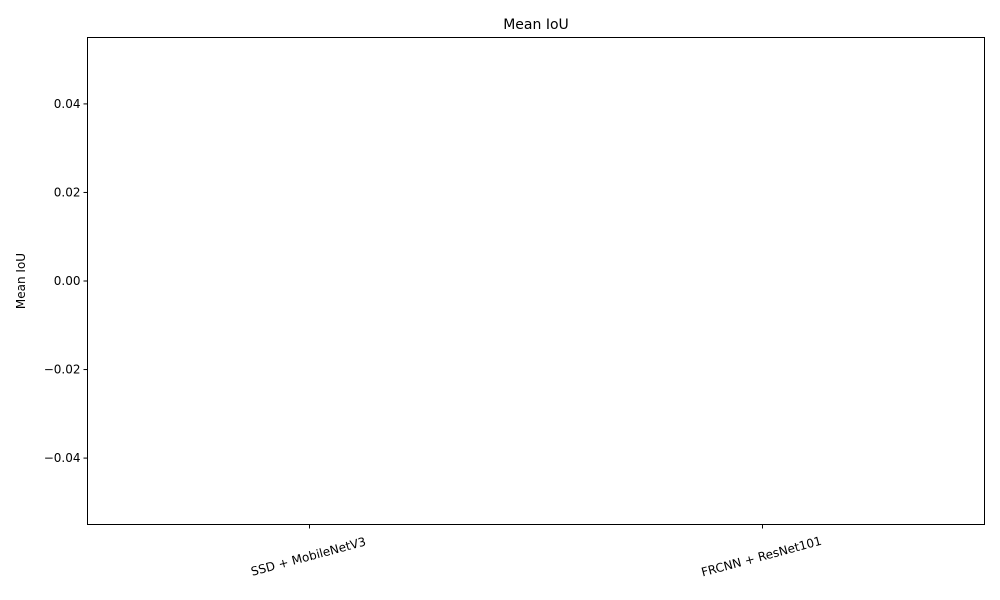  Describe the element at coordinates (536, 25) in the screenshot. I see `chart-title: Mean IoU` at that location.